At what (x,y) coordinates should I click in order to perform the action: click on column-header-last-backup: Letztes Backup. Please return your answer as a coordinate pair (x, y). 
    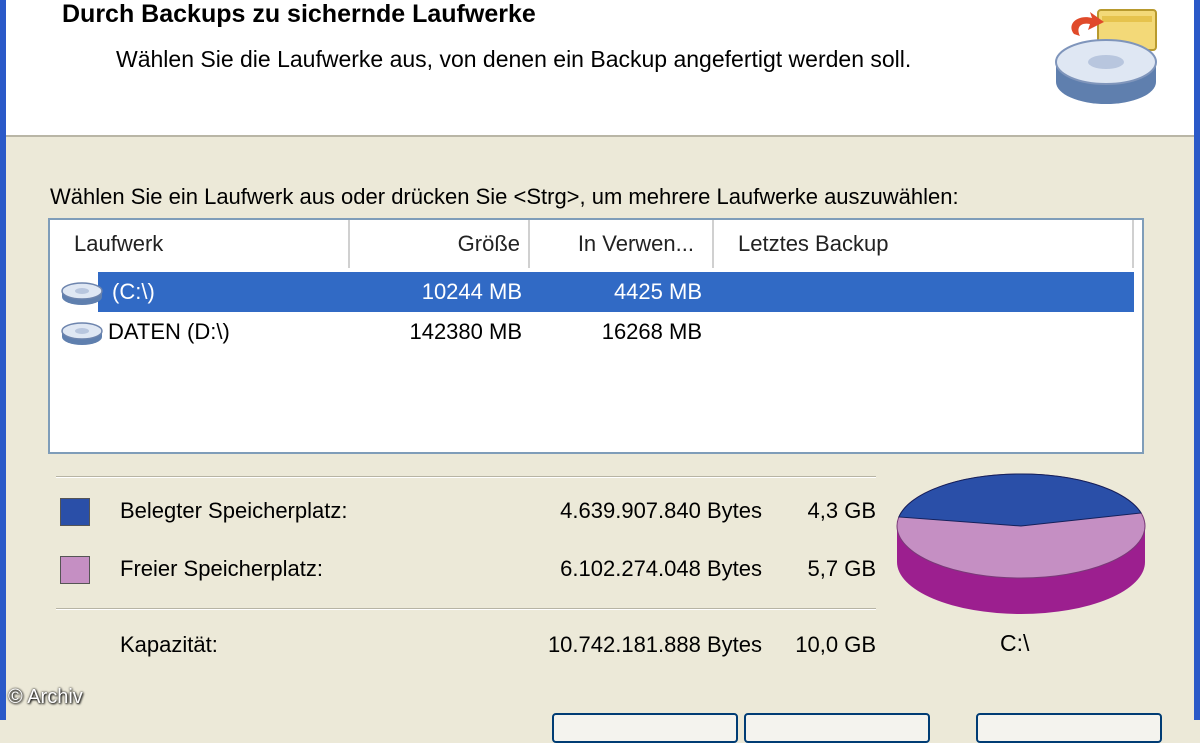
    Looking at the image, I should click on (924, 244).